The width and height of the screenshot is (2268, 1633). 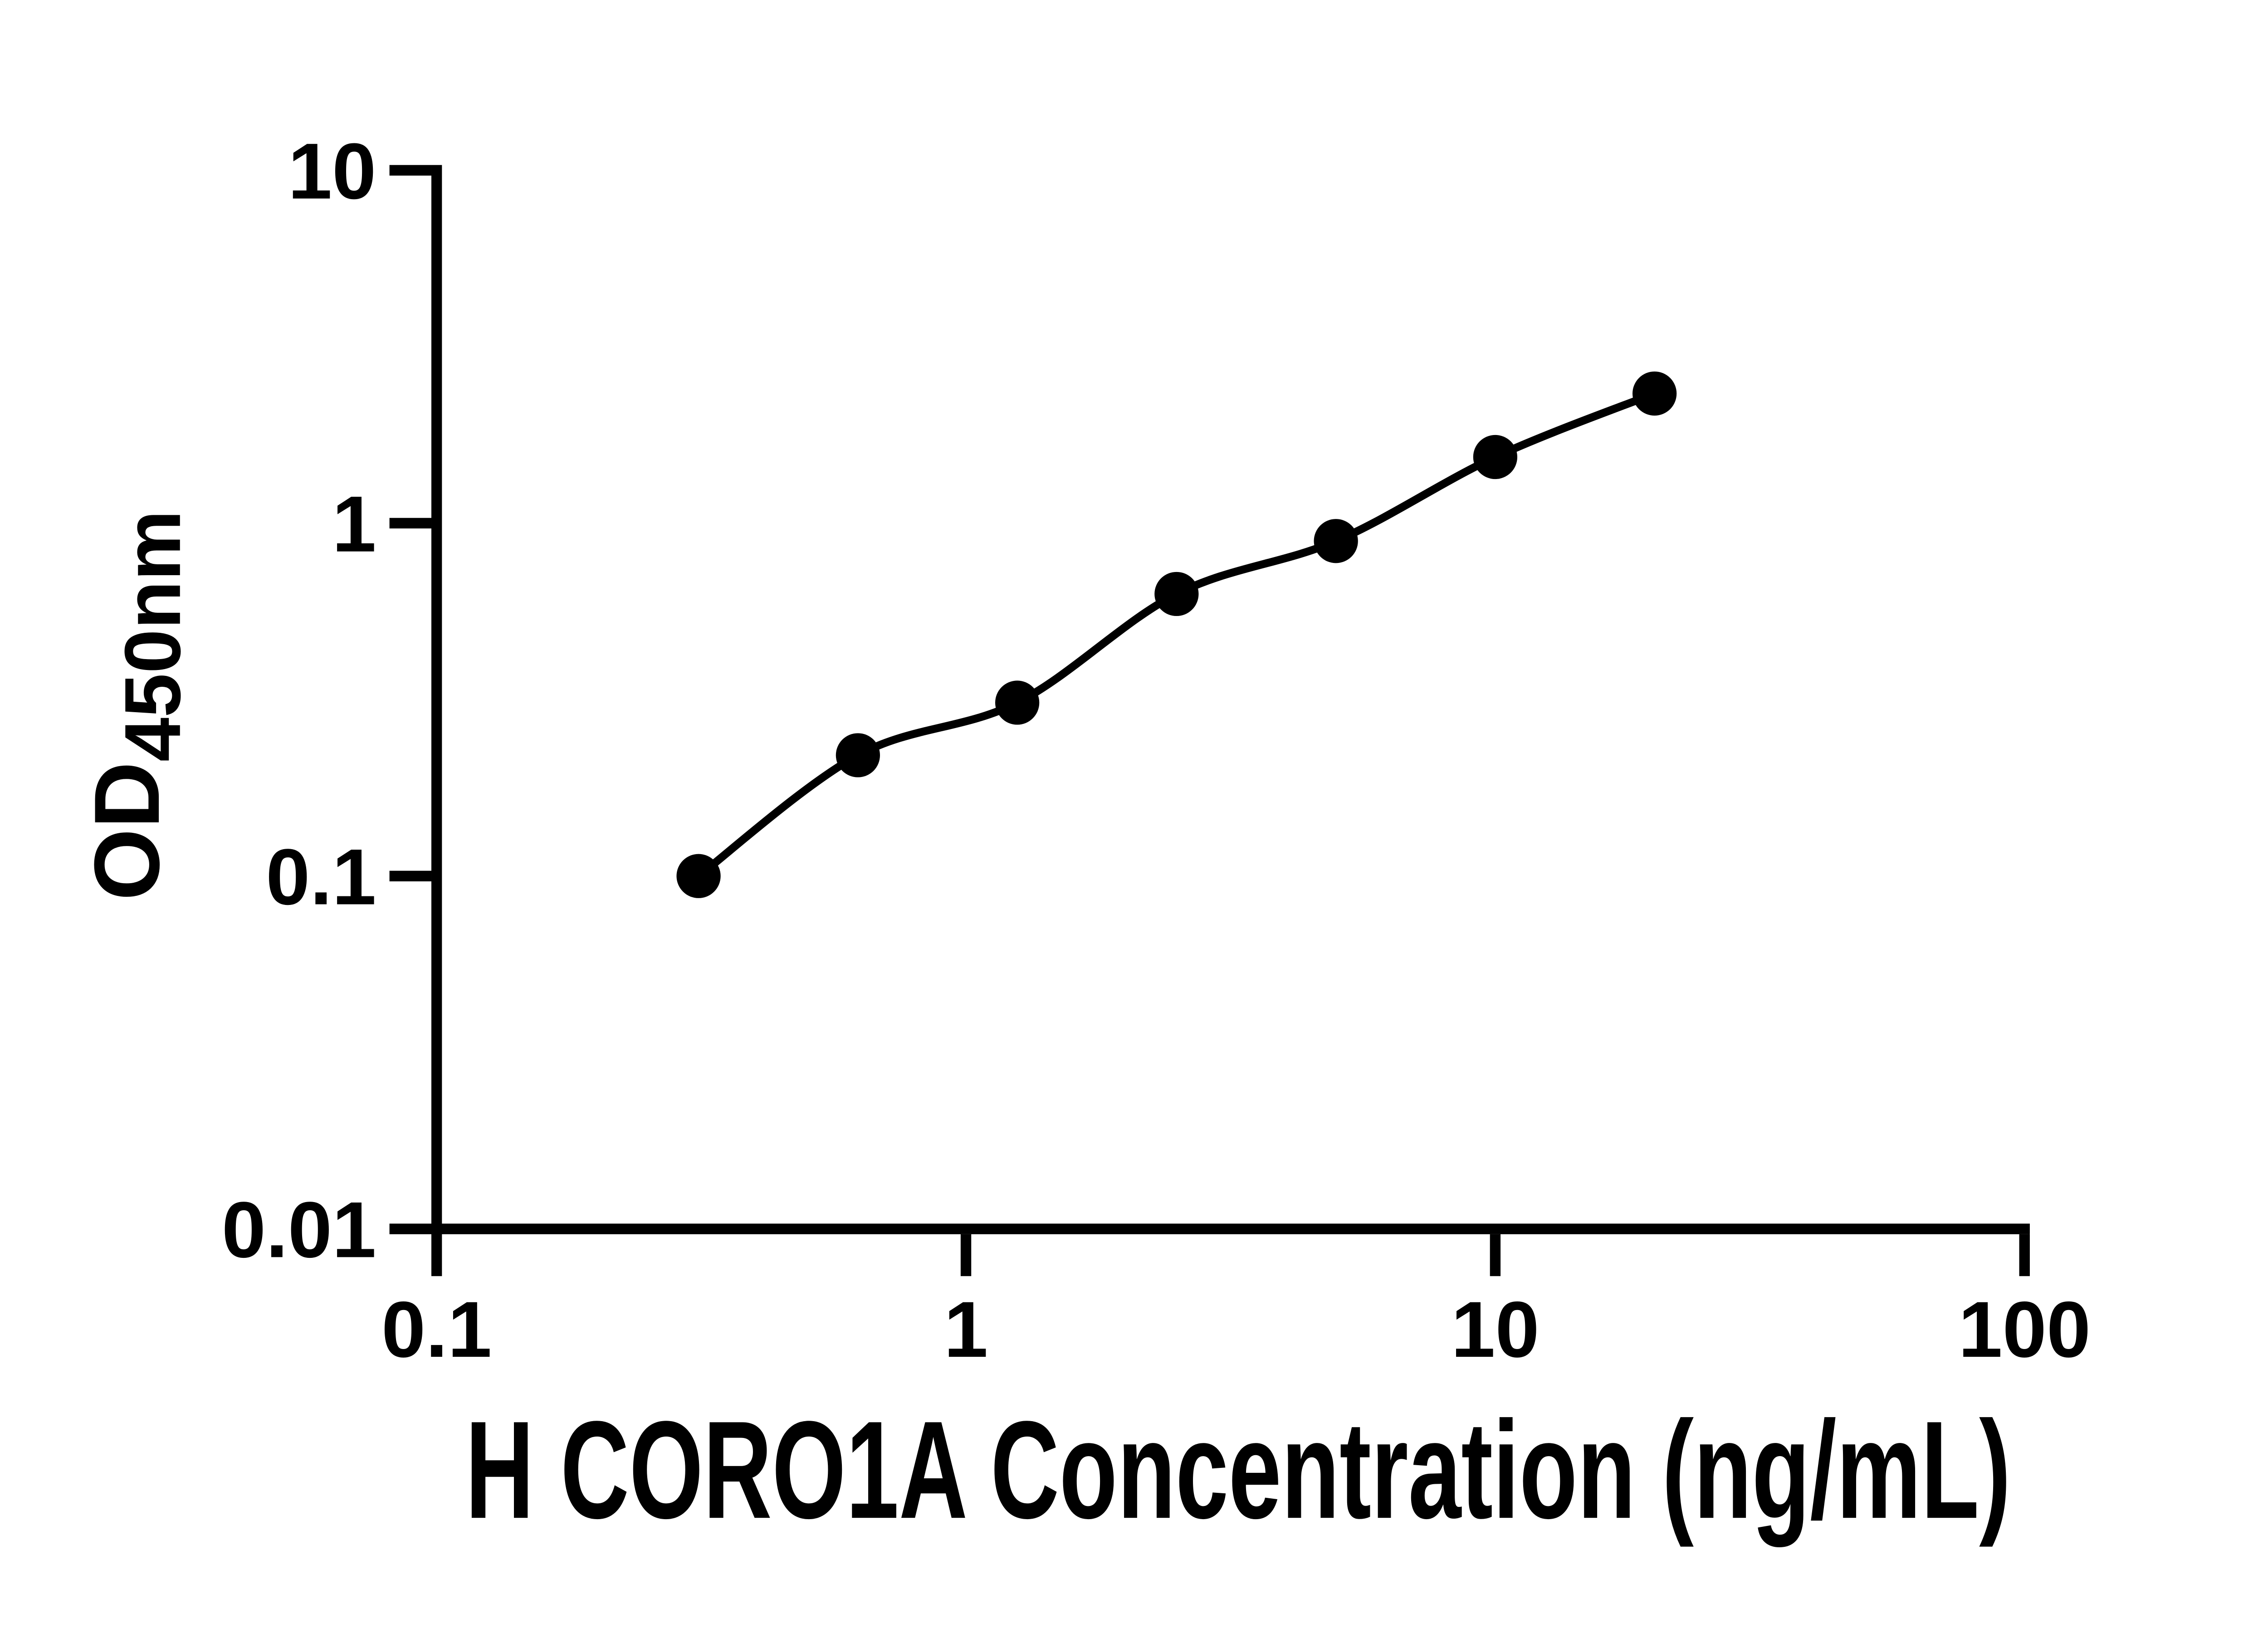 What do you see at coordinates (966, 1330) in the screenshot?
I see `x-tick-label: 1` at bounding box center [966, 1330].